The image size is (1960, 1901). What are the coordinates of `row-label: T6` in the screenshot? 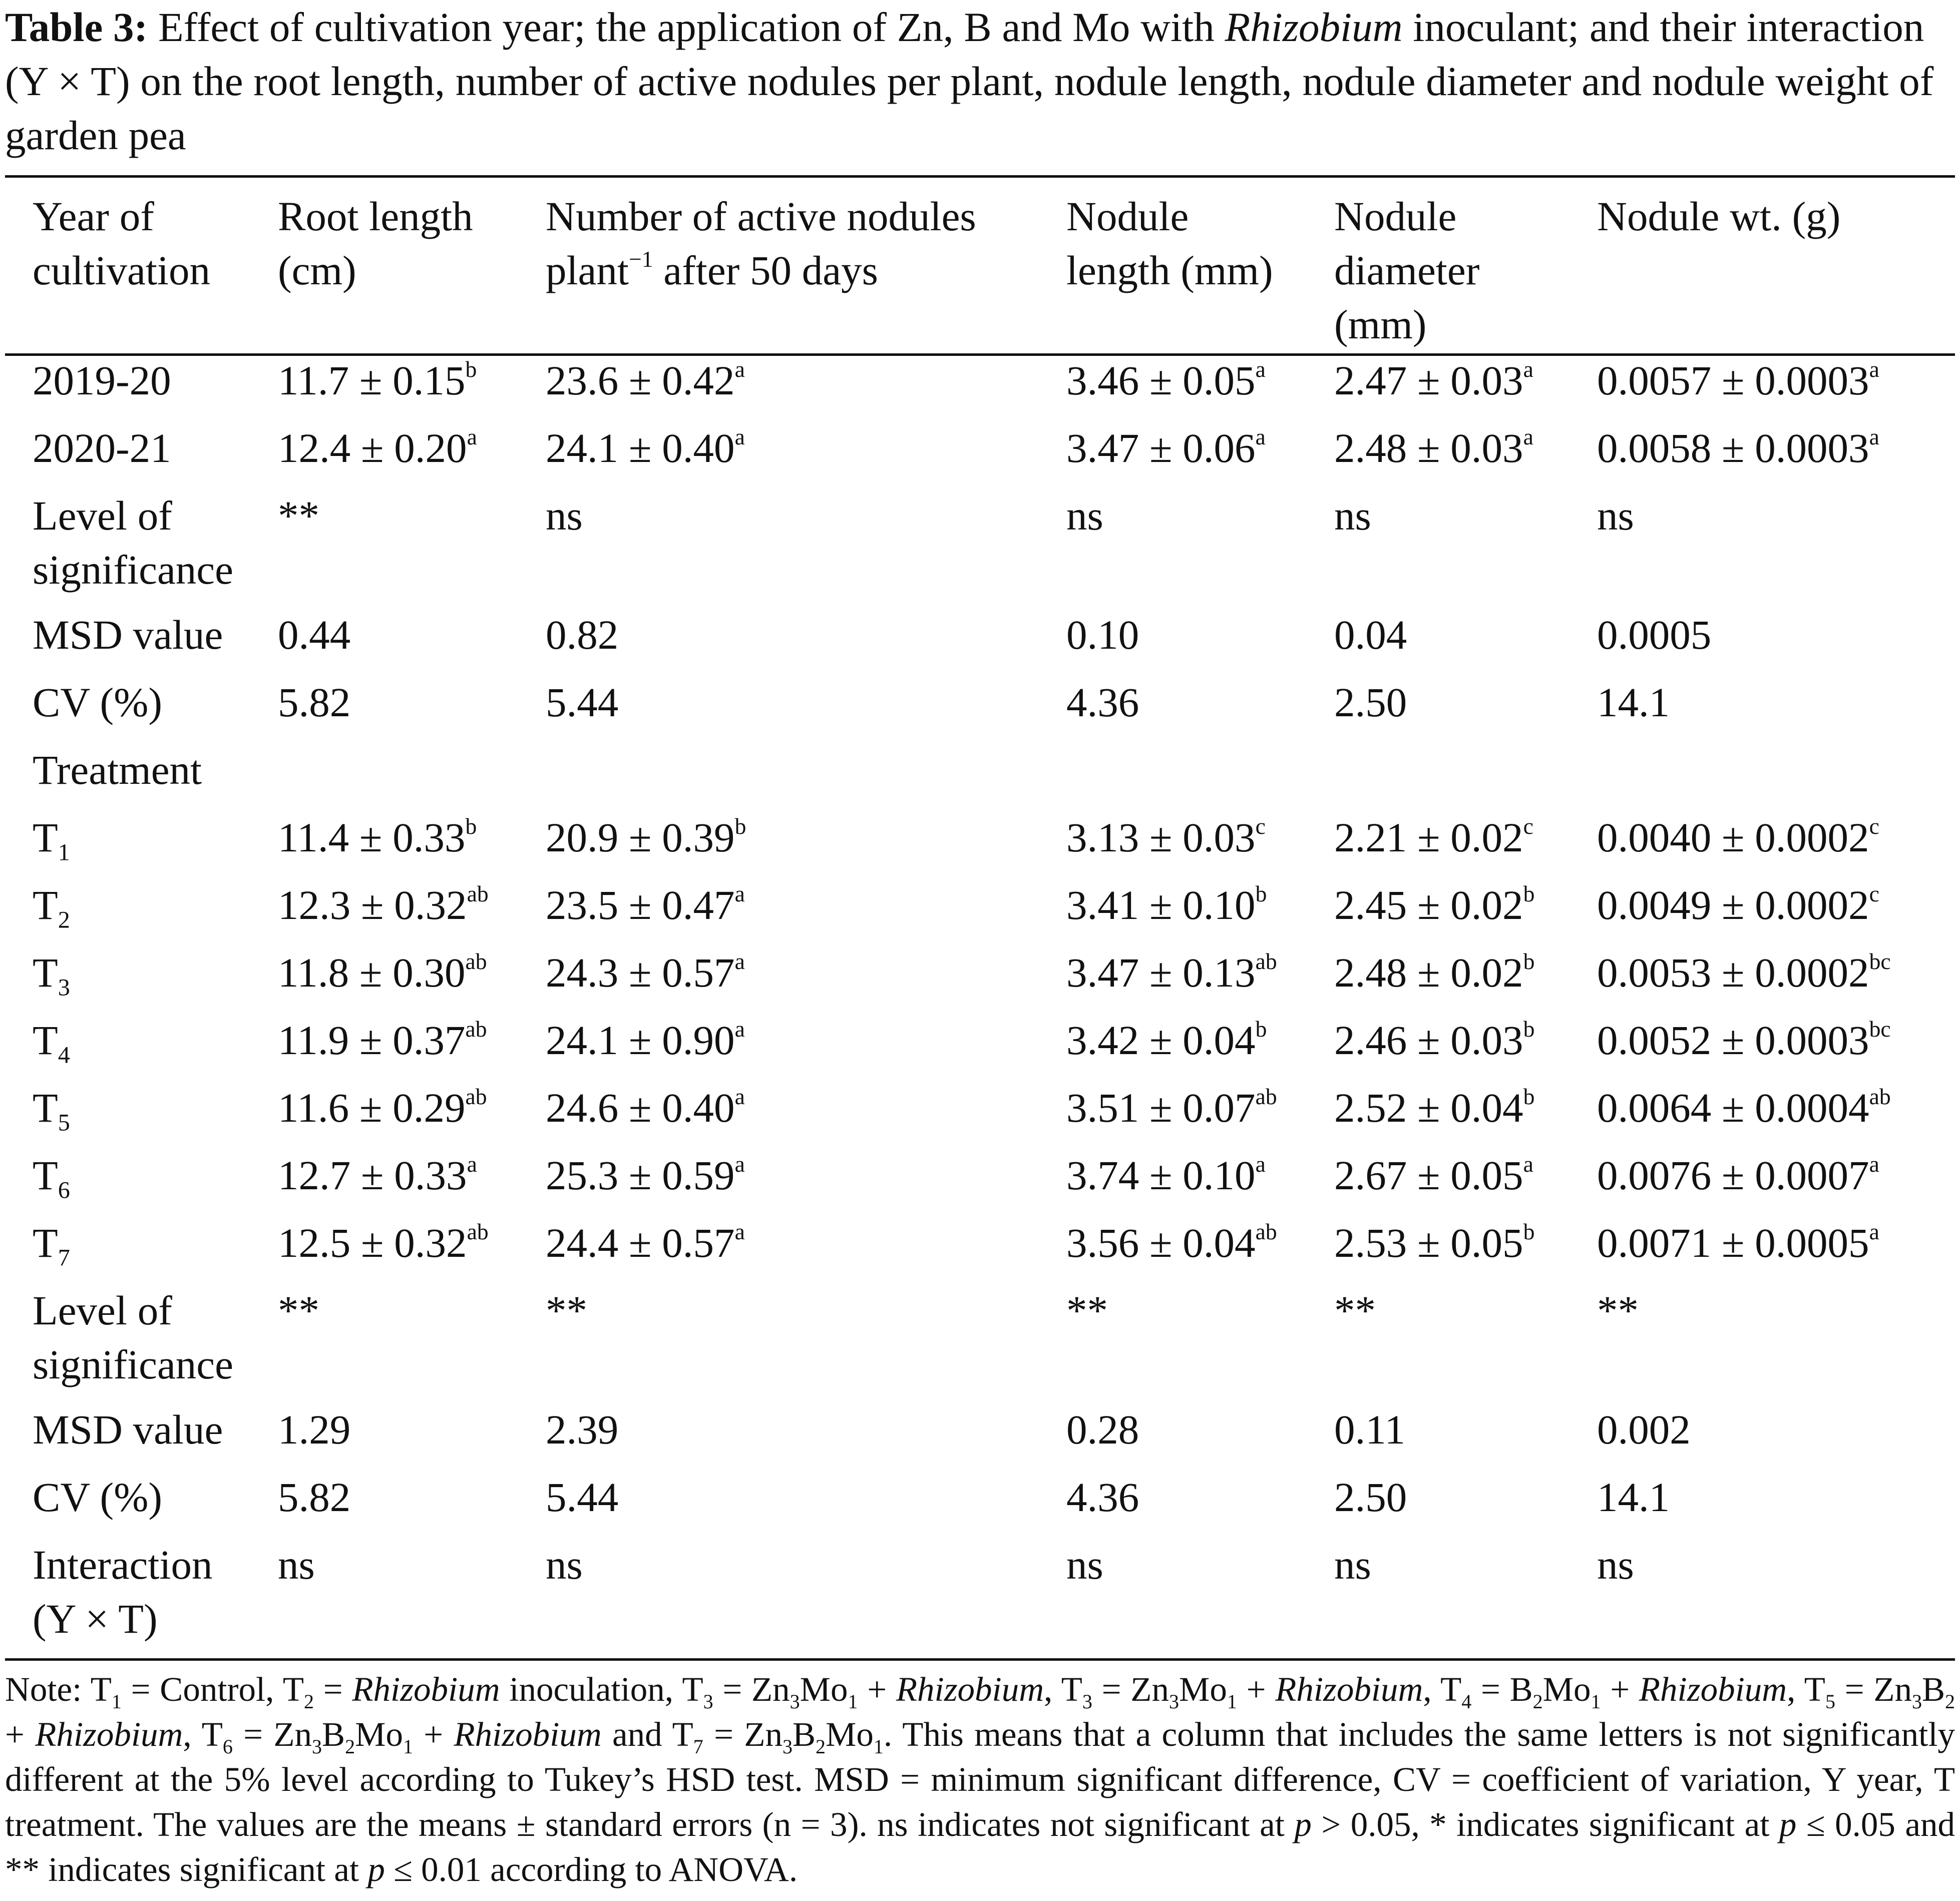 It's located at (51, 1178).